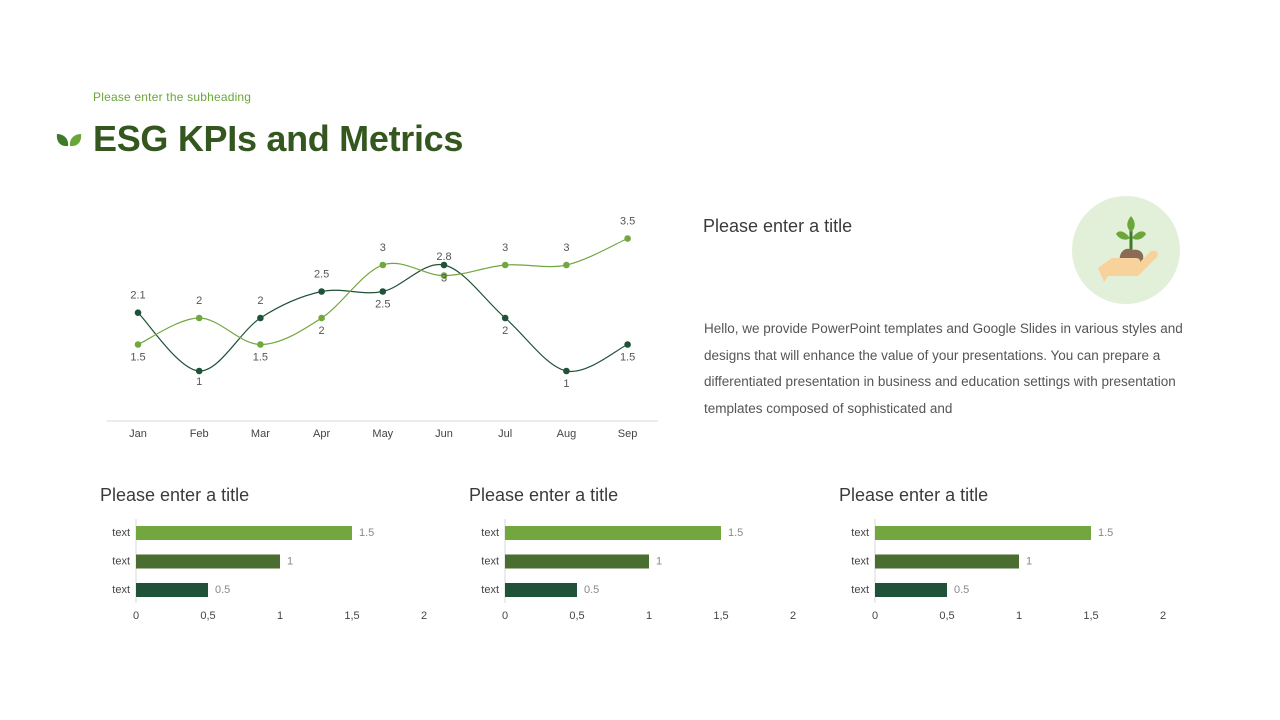 The image size is (1280, 720). What do you see at coordinates (260, 434) in the screenshot?
I see `x-tick-label: Mar` at bounding box center [260, 434].